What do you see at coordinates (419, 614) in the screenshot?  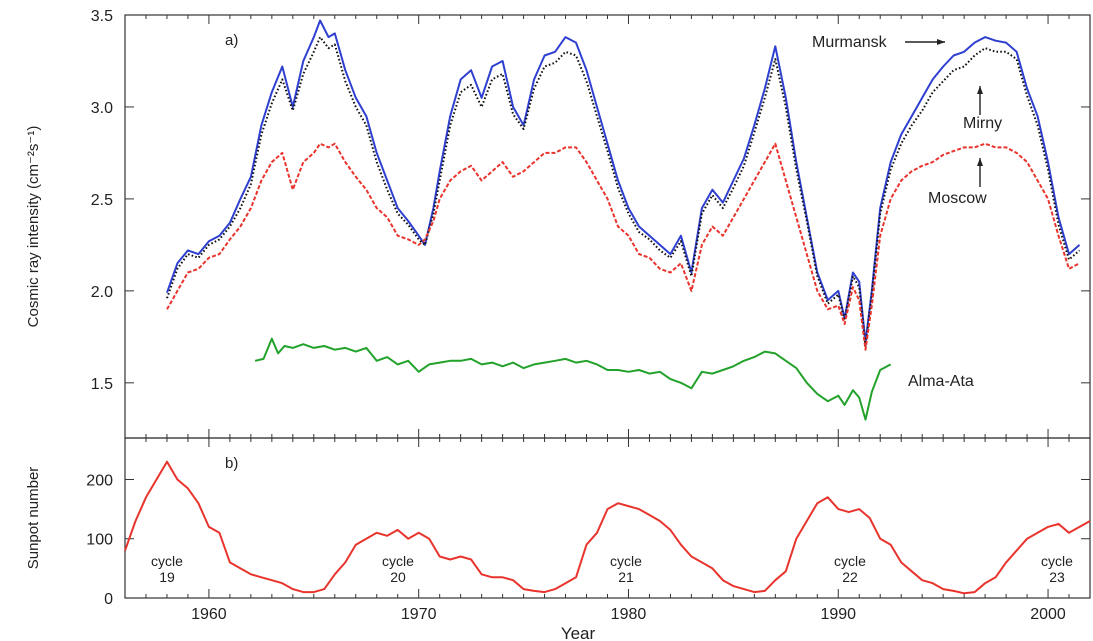 I see `x-tick-label: 1970` at bounding box center [419, 614].